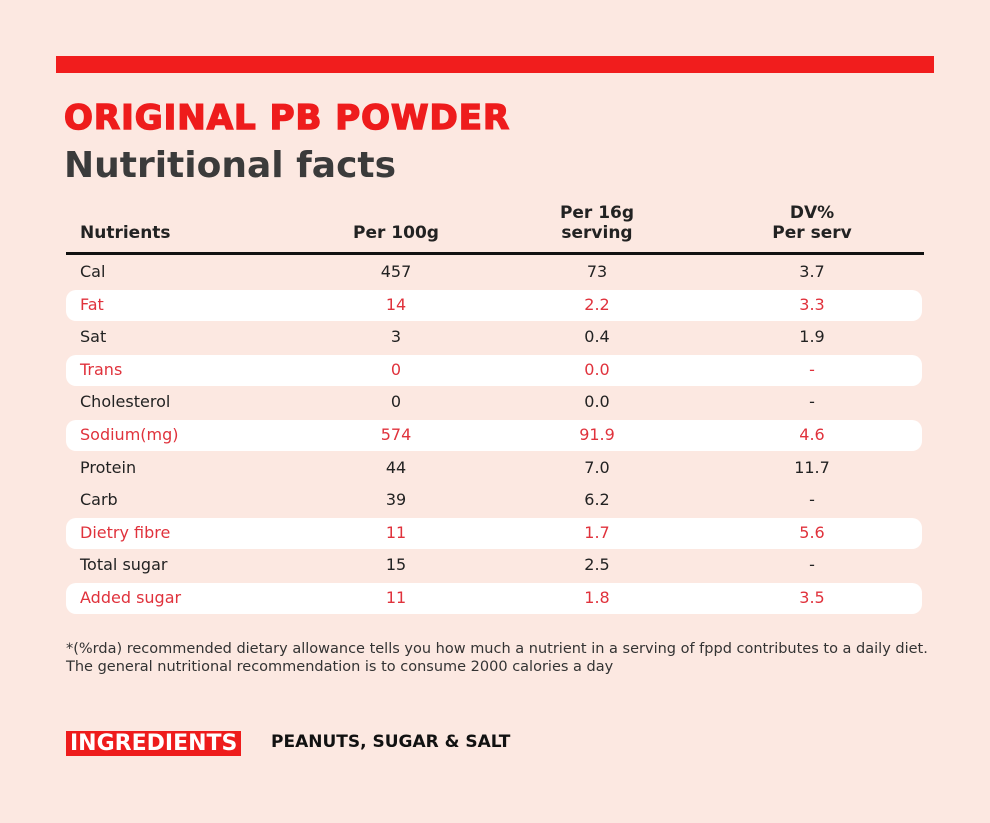 The image size is (990, 823). What do you see at coordinates (230, 165) in the screenshot?
I see `title: Nutritional facts` at bounding box center [230, 165].